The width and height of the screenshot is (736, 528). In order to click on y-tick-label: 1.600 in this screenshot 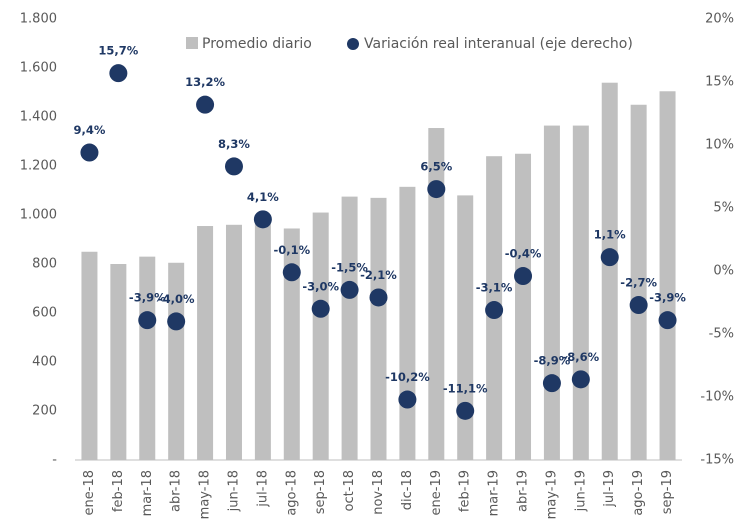, I will do `click(38, 68)`.